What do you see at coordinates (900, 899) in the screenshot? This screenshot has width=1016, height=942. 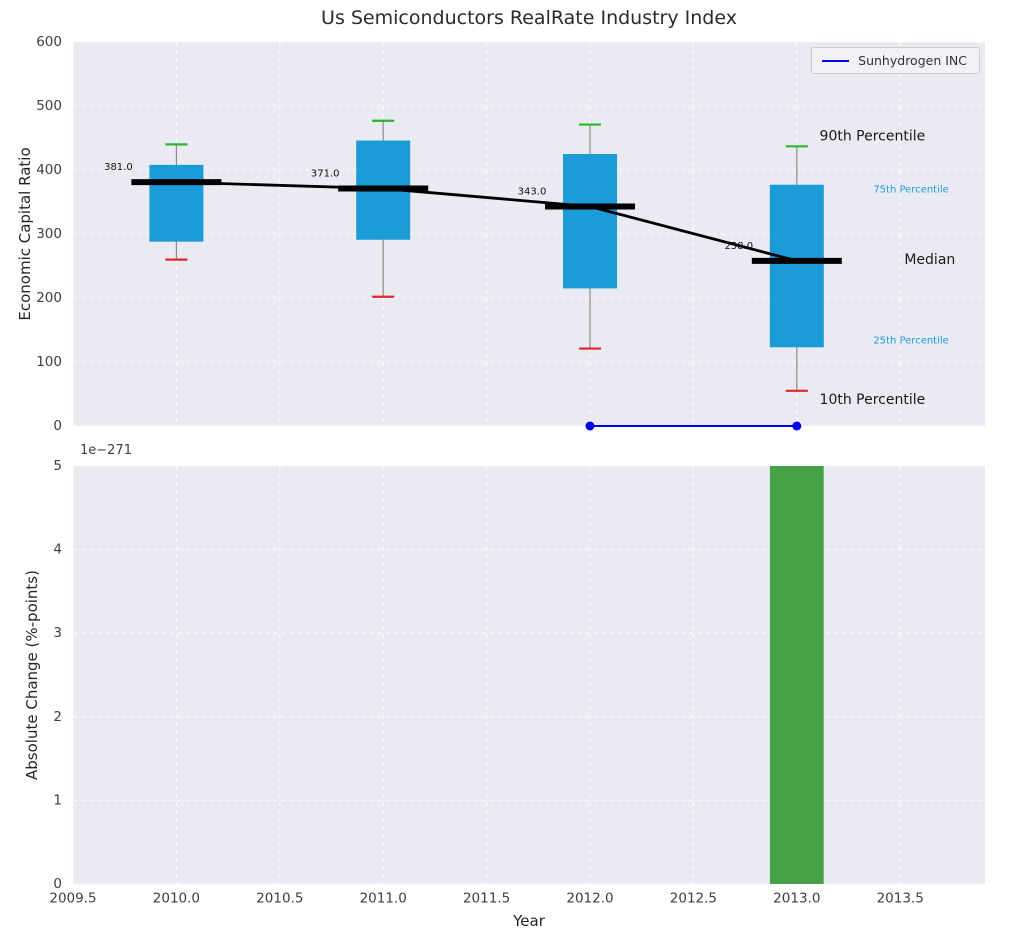 I see `xtick-label: 2013.5` at bounding box center [900, 899].